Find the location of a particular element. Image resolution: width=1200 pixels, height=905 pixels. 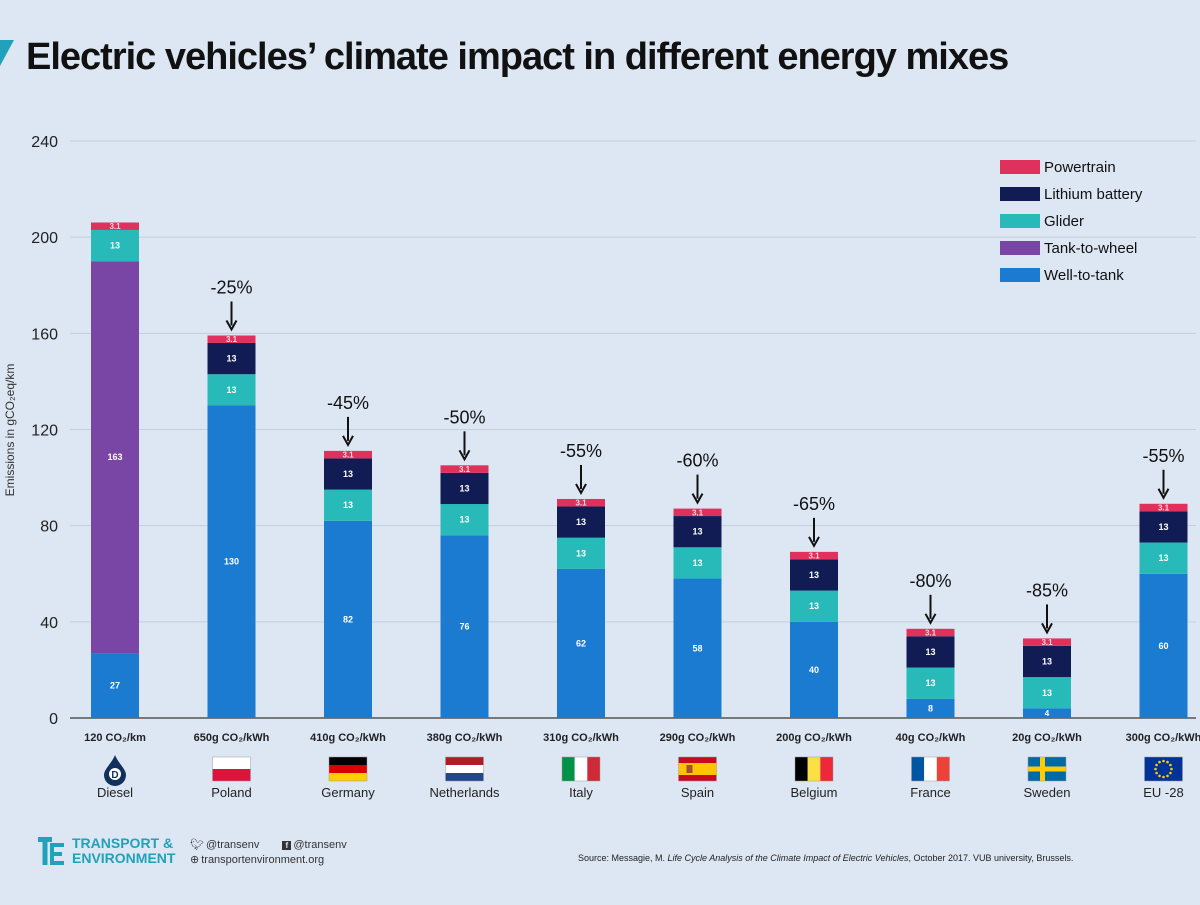

legend-label: Well-to-tank is located at coordinates (1084, 275).